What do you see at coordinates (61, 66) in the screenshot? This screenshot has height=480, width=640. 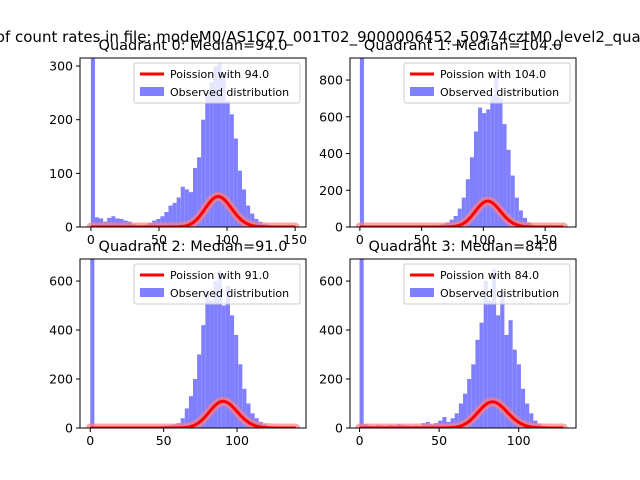 I see `y-tick-label: 300` at bounding box center [61, 66].